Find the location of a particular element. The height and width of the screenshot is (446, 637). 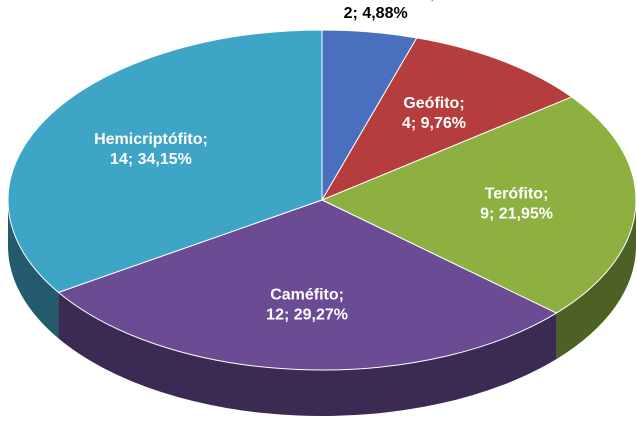

slice-value-label: 9; 21,95% is located at coordinates (516, 213).